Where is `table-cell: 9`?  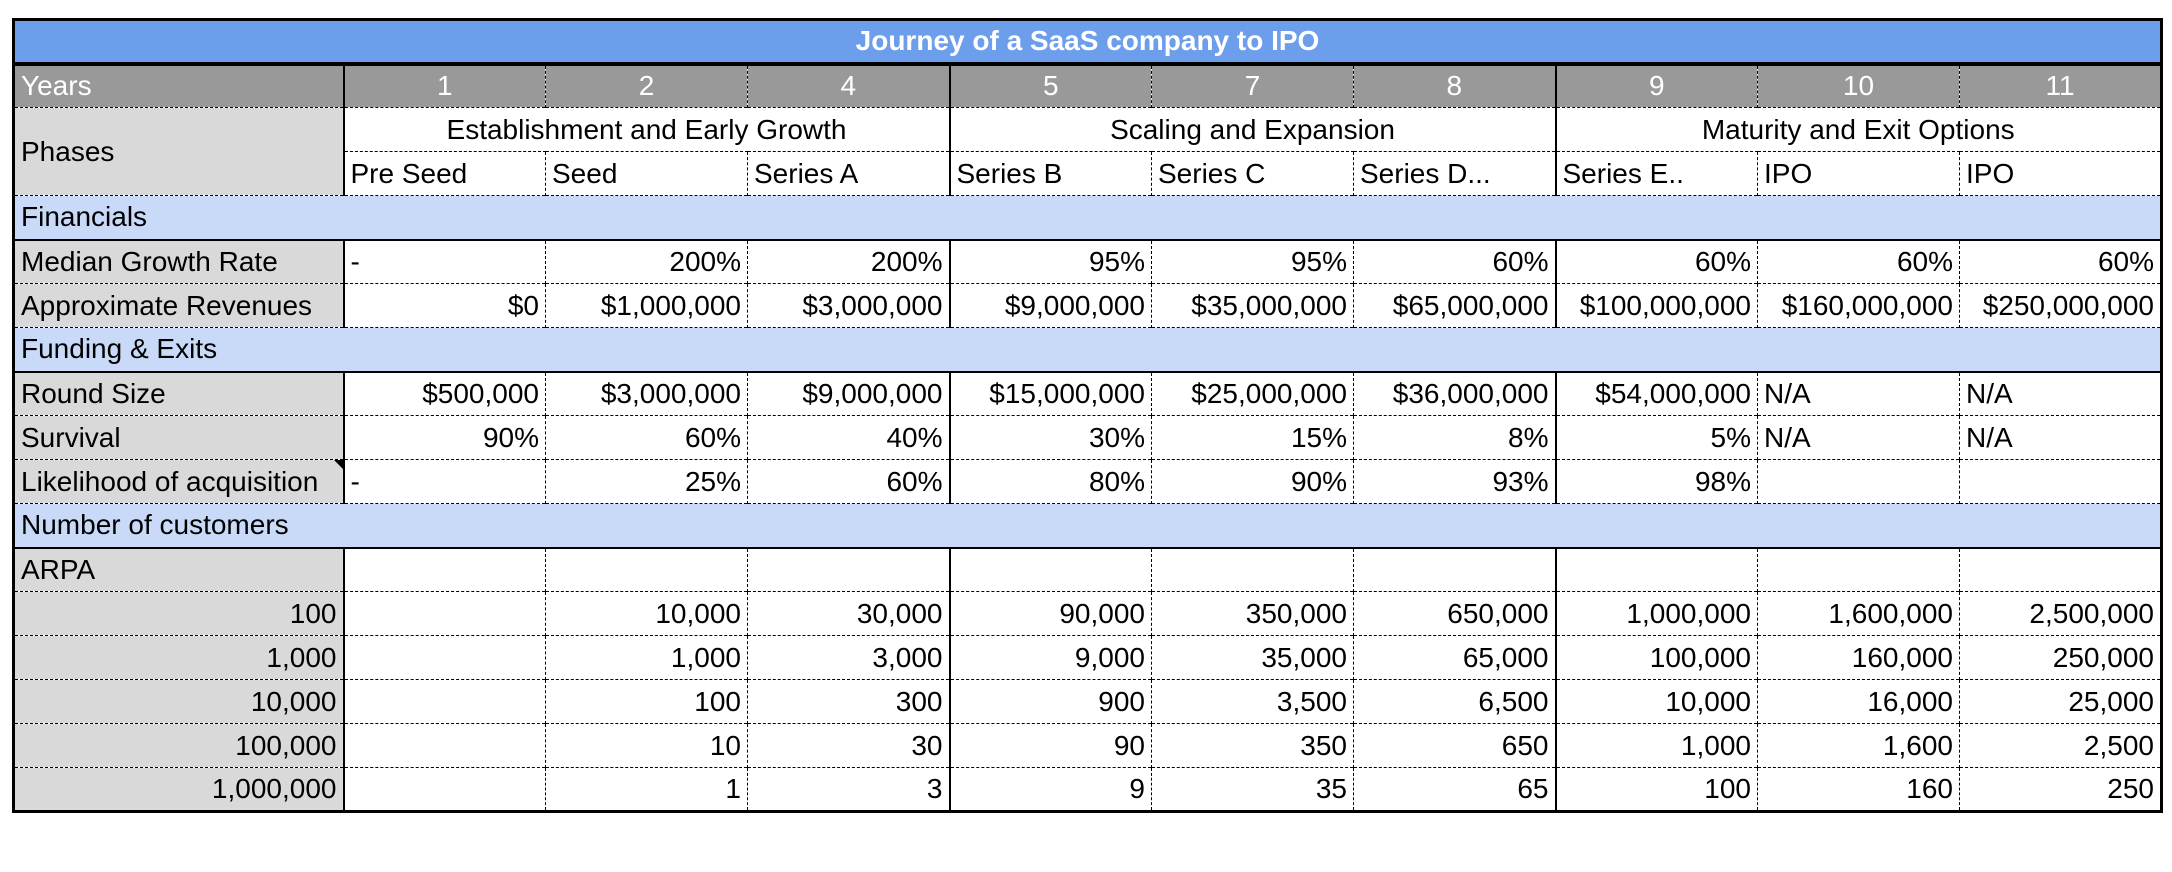 table-cell: 9 is located at coordinates (1050, 789).